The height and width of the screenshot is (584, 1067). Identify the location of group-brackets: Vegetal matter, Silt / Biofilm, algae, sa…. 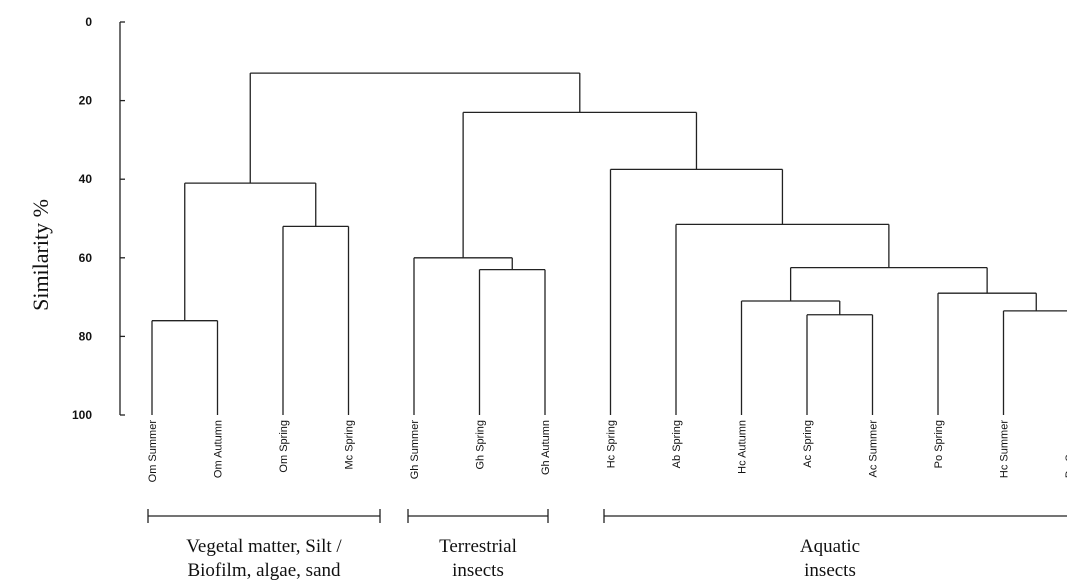
(607, 545).